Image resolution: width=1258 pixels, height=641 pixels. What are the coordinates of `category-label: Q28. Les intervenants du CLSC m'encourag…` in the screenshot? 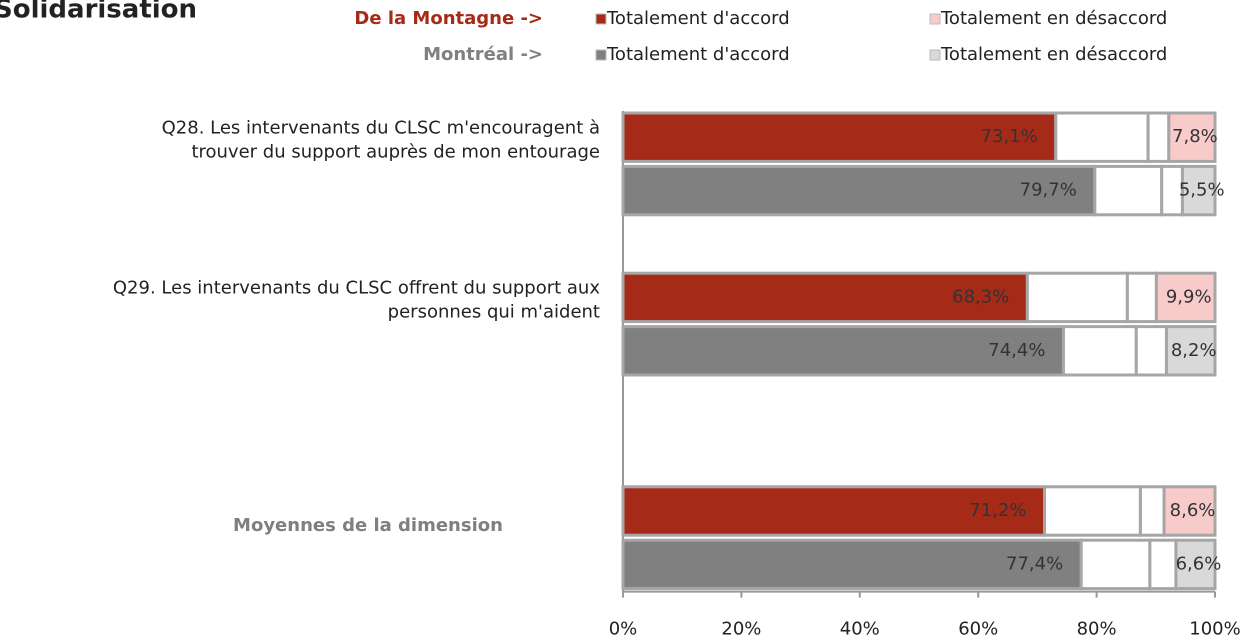 It's located at (381, 127).